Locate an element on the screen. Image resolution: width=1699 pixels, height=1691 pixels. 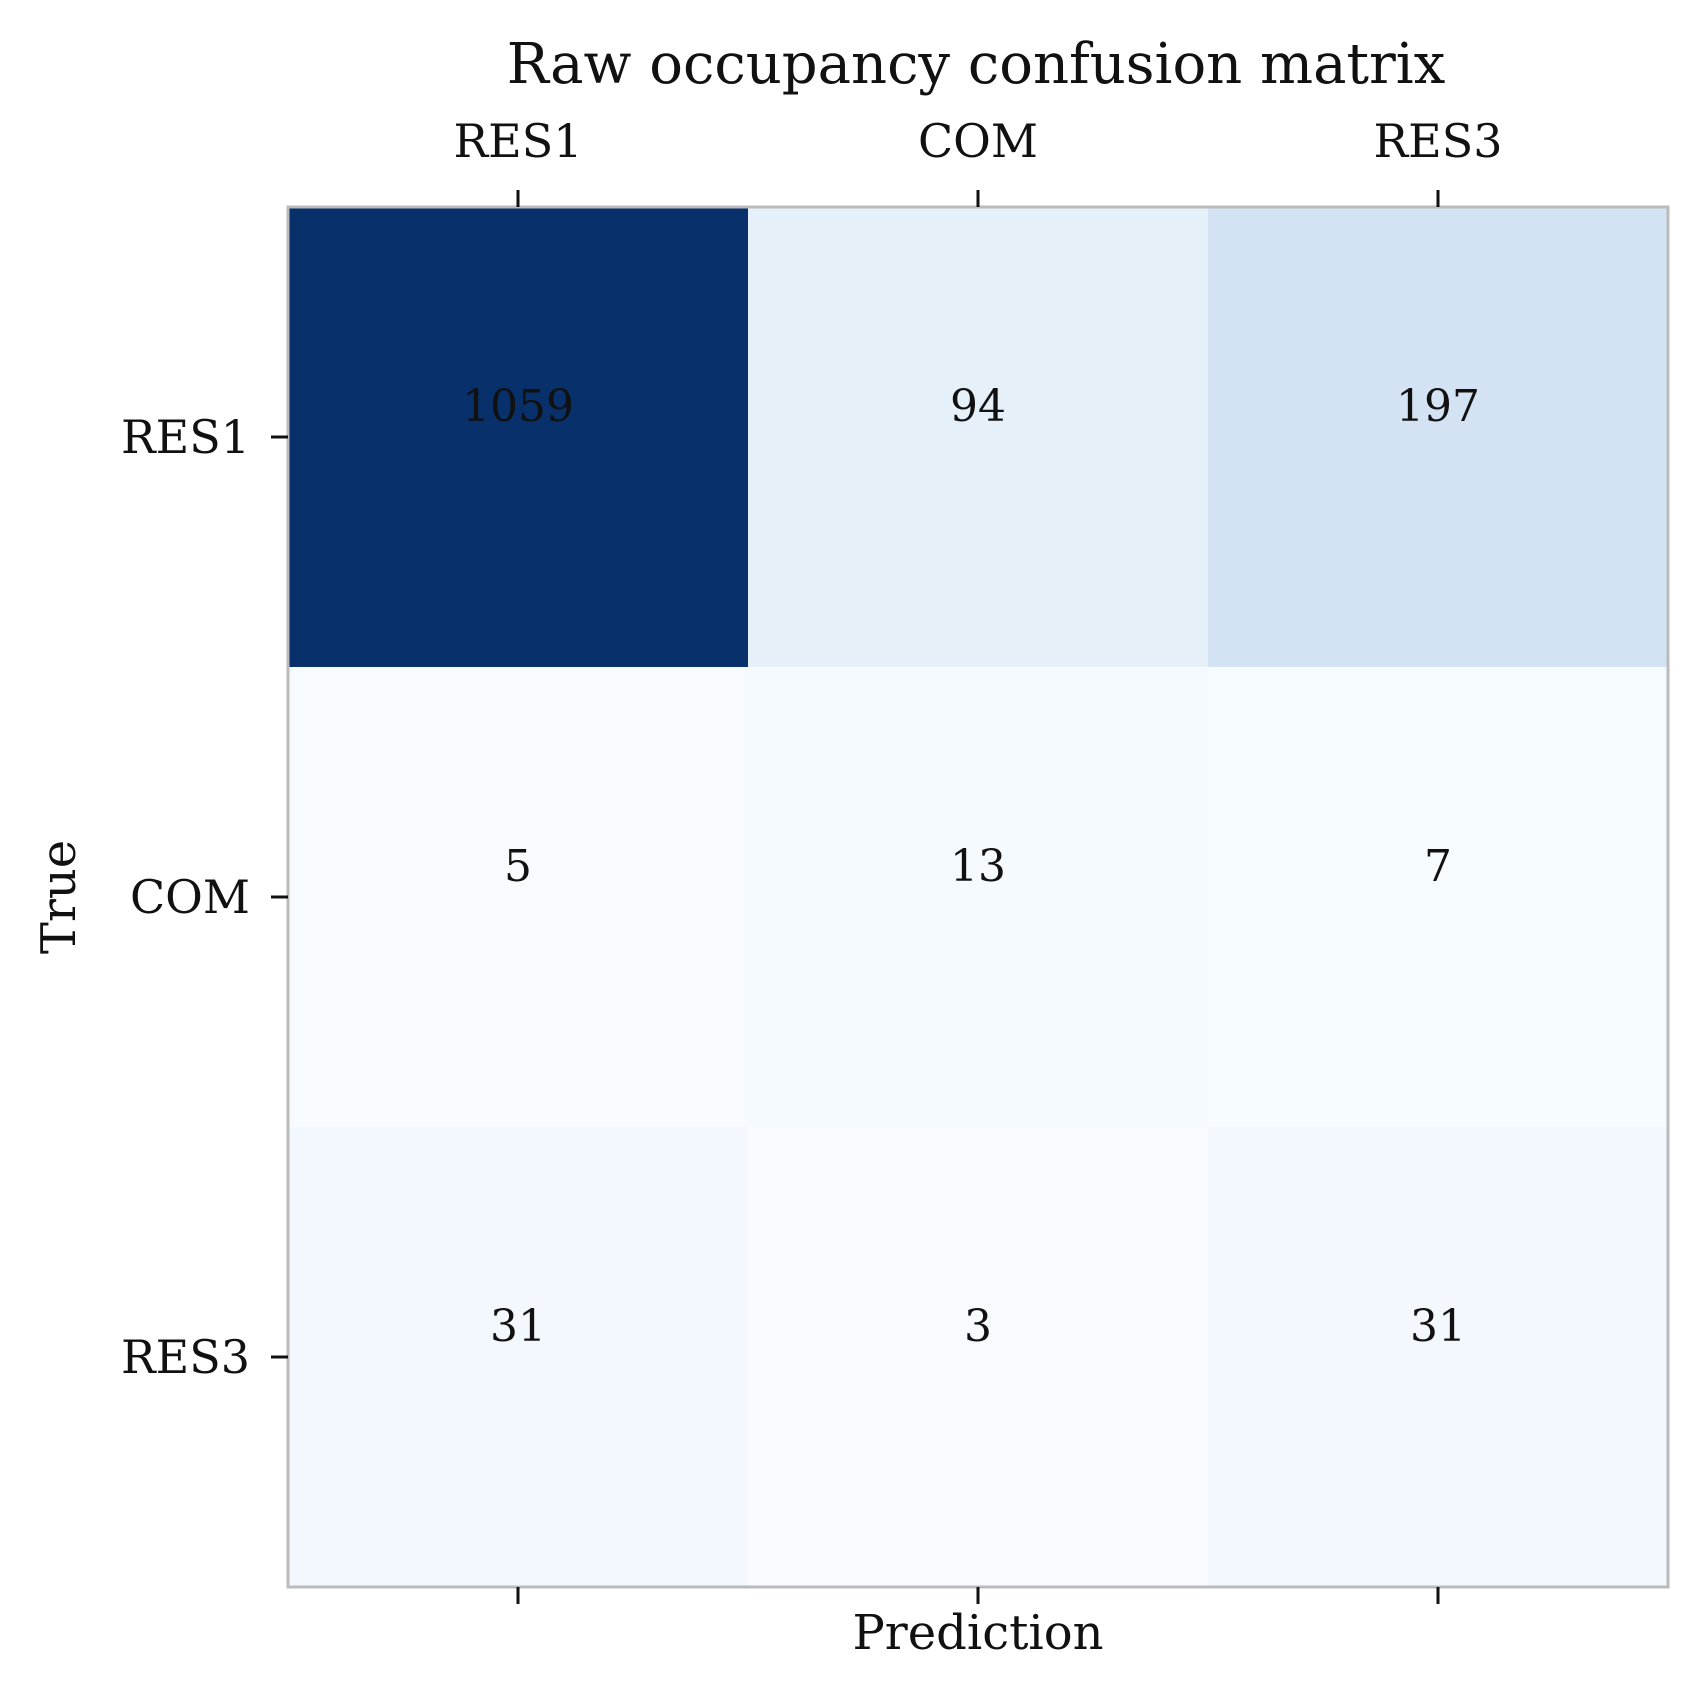
y-axis-ticks: RES1 COM RES3 is located at coordinates (204, 897).